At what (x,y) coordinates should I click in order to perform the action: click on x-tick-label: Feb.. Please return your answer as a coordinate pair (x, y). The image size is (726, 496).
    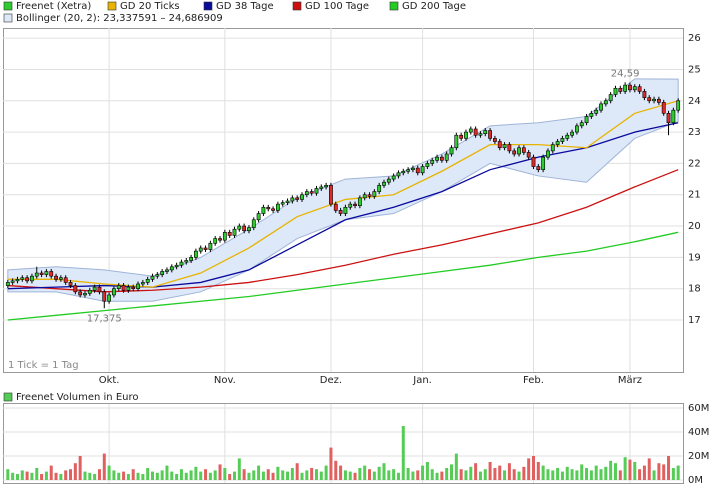
    Looking at the image, I should click on (533, 380).